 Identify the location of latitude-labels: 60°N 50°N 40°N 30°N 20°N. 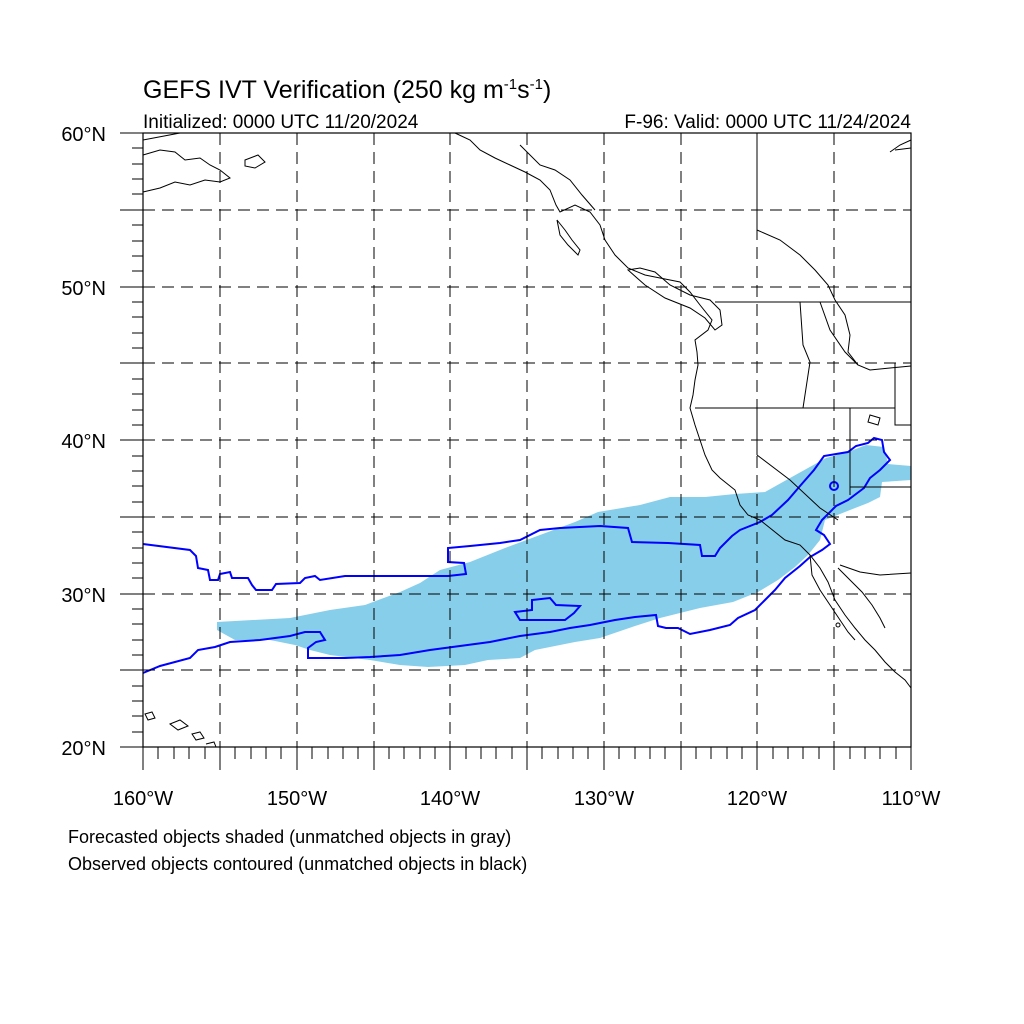
(83, 442).